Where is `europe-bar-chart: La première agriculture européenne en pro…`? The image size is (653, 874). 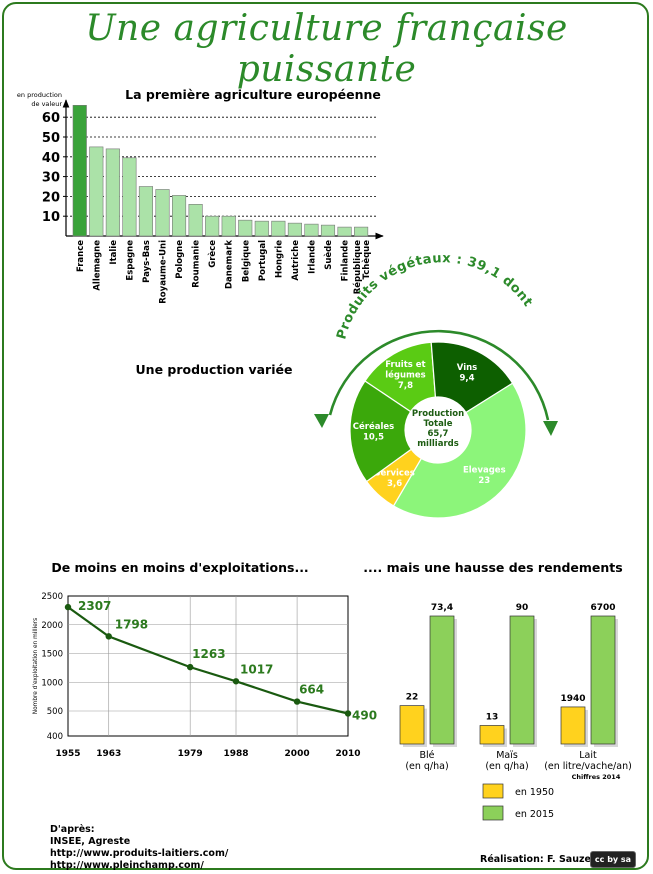 europe-bar-chart: La première agriculture européenne en pro… is located at coordinates (200, 195).